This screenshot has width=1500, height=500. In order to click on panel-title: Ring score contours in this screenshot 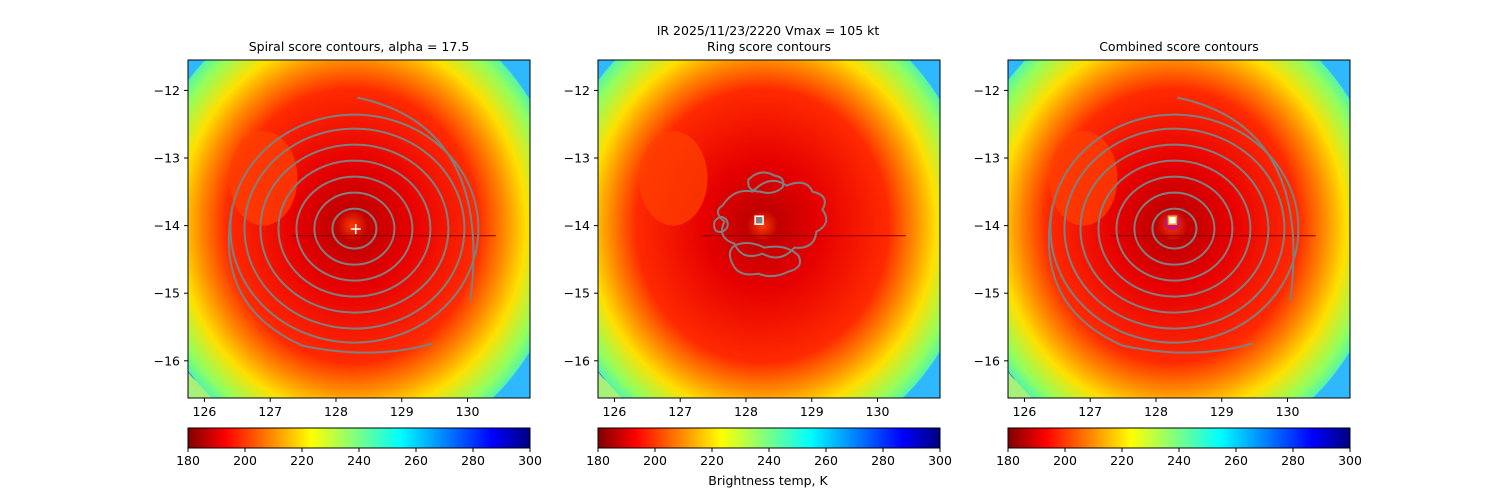, I will do `click(769, 46)`.